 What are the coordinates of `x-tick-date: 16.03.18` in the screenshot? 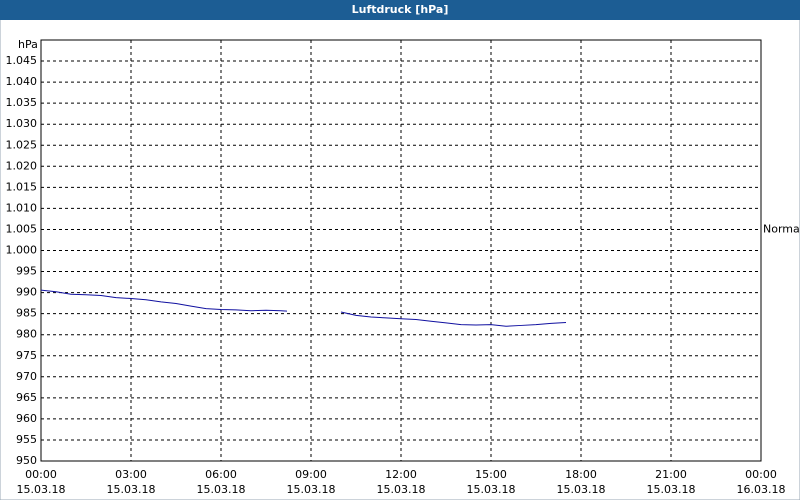 It's located at (761, 489).